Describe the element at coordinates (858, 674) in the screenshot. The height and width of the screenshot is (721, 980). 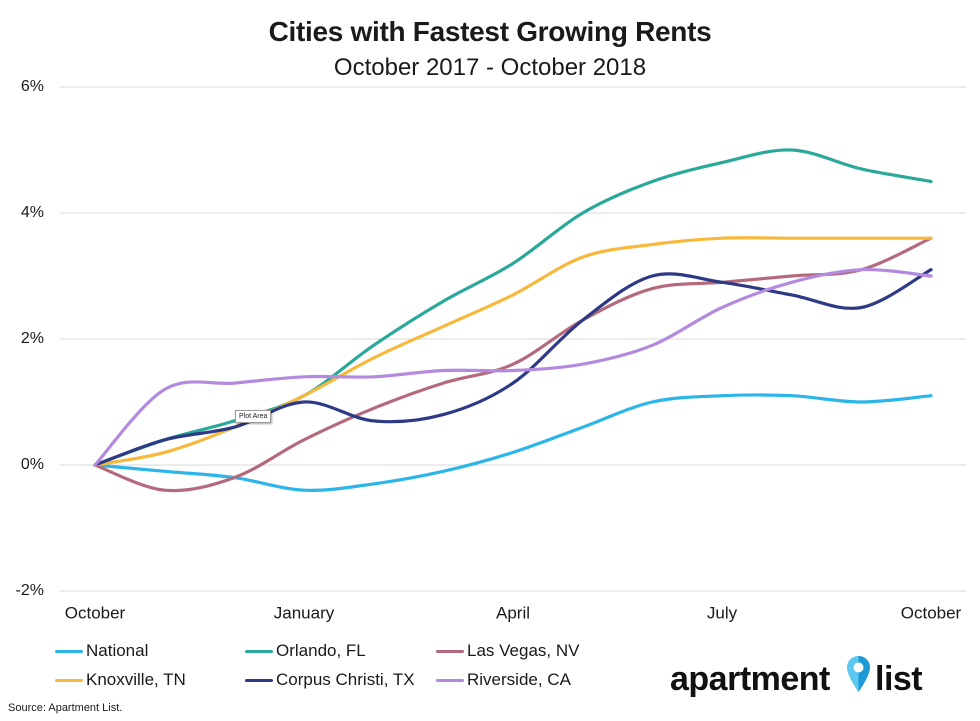
I see `map-pin-icon` at that location.